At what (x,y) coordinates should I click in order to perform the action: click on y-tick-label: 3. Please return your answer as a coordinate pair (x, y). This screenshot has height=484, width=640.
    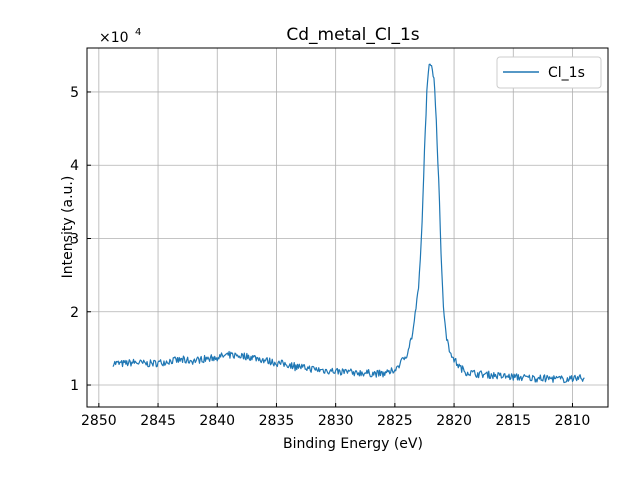
    Looking at the image, I should click on (74, 239).